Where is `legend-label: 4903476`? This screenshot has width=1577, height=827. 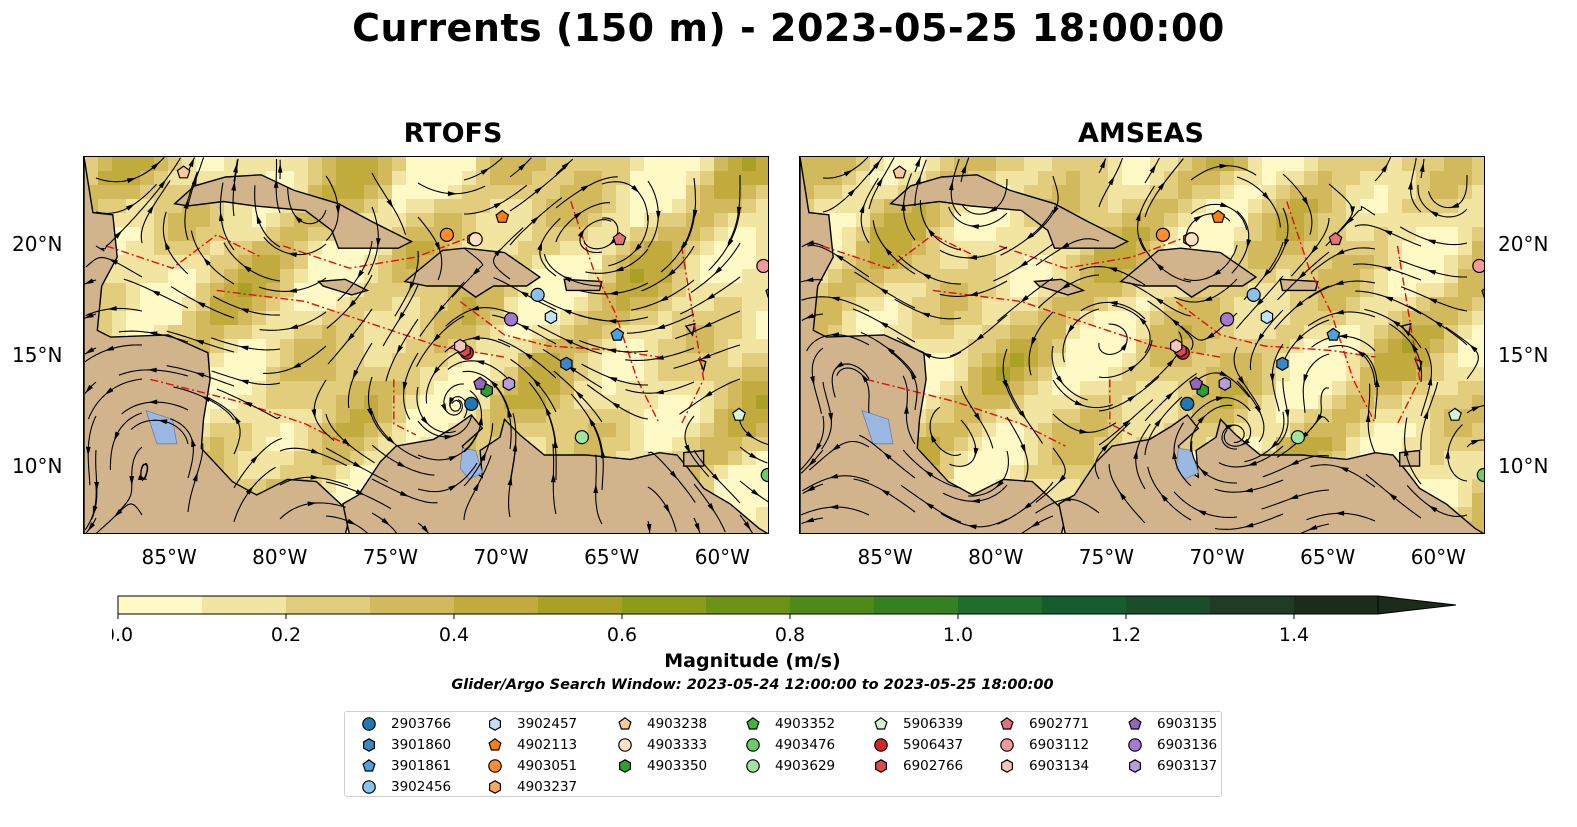 legend-label: 4903476 is located at coordinates (805, 745).